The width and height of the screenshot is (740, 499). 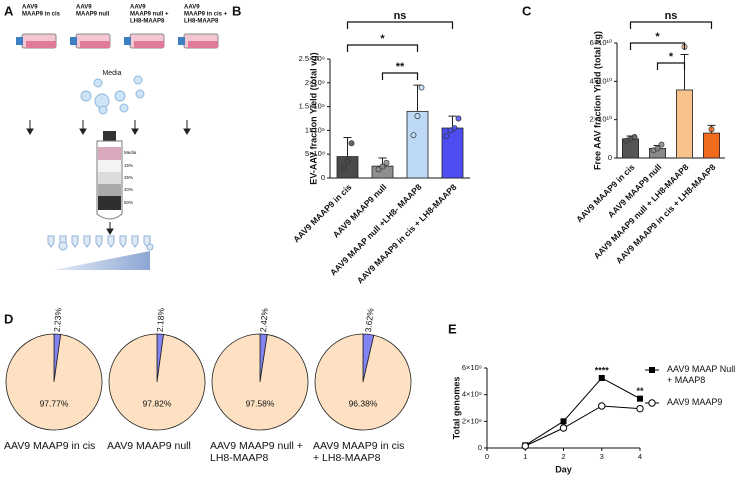 I want to click on x-tick-label: 4, so click(x=640, y=456).